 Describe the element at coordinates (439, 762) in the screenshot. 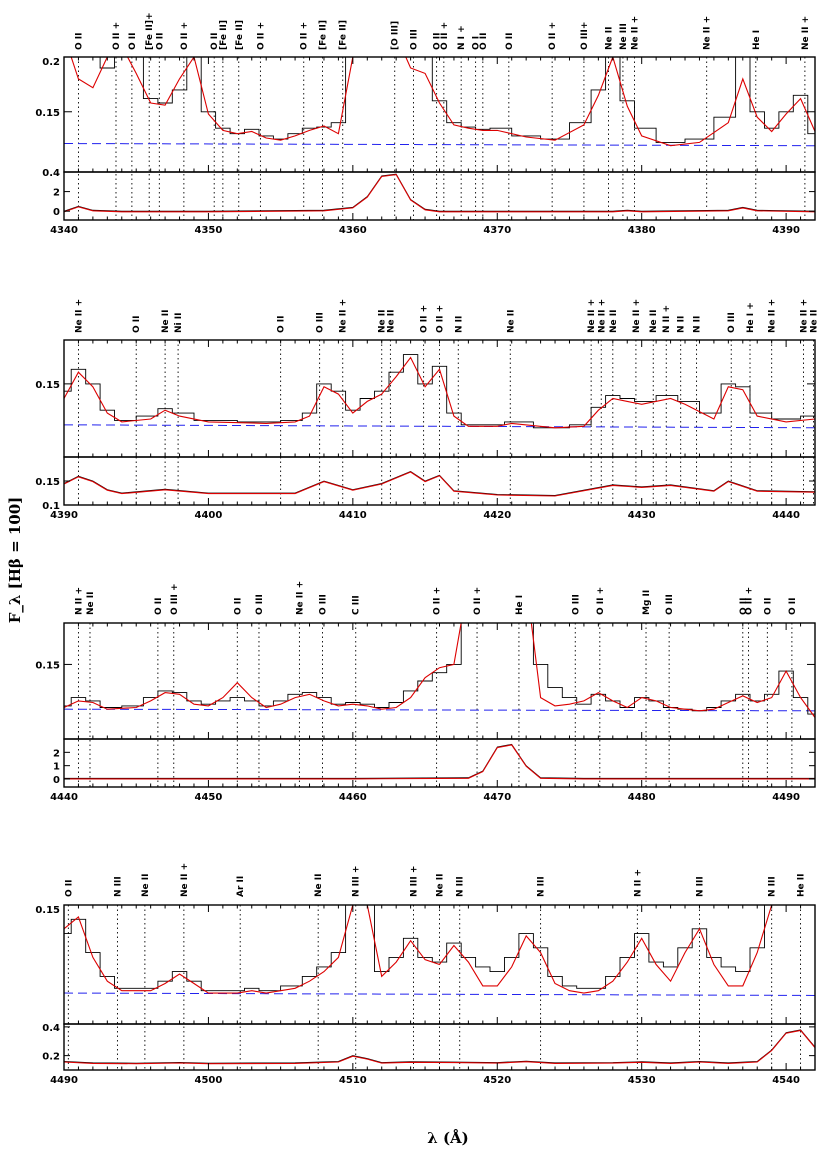

I see `model-full-spectrum` at that location.